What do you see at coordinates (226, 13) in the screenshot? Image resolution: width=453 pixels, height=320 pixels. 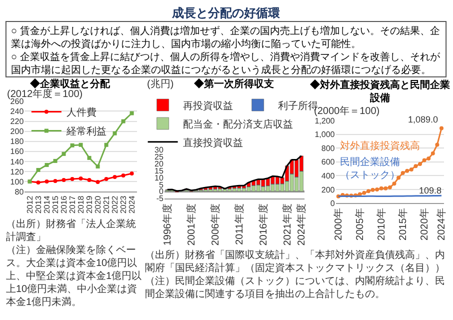 I see `text: 成長と分配の好循環` at bounding box center [226, 13].